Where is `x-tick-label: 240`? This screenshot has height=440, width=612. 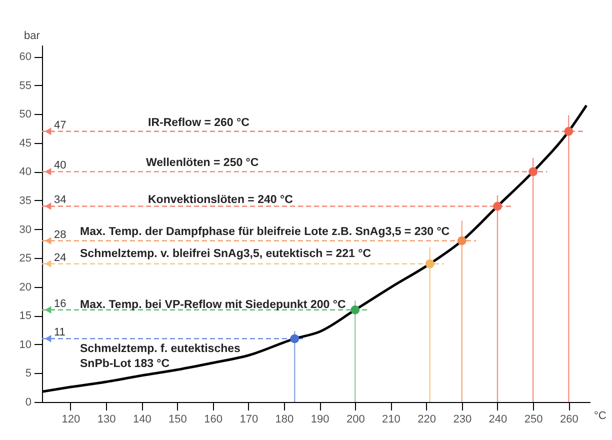 x-tick-label: 240 is located at coordinates (498, 420).